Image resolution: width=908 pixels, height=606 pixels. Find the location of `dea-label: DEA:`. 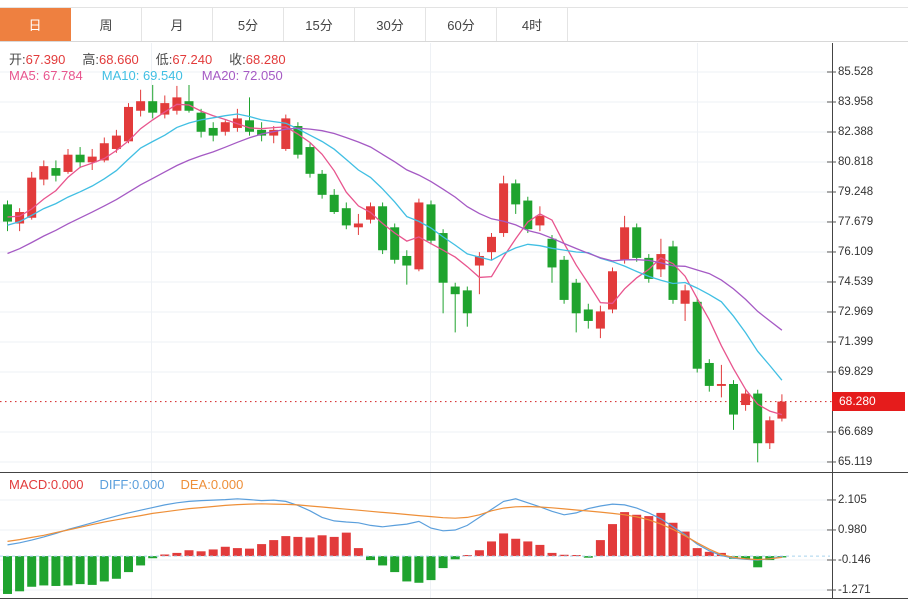

dea-label: DEA: is located at coordinates (195, 484).